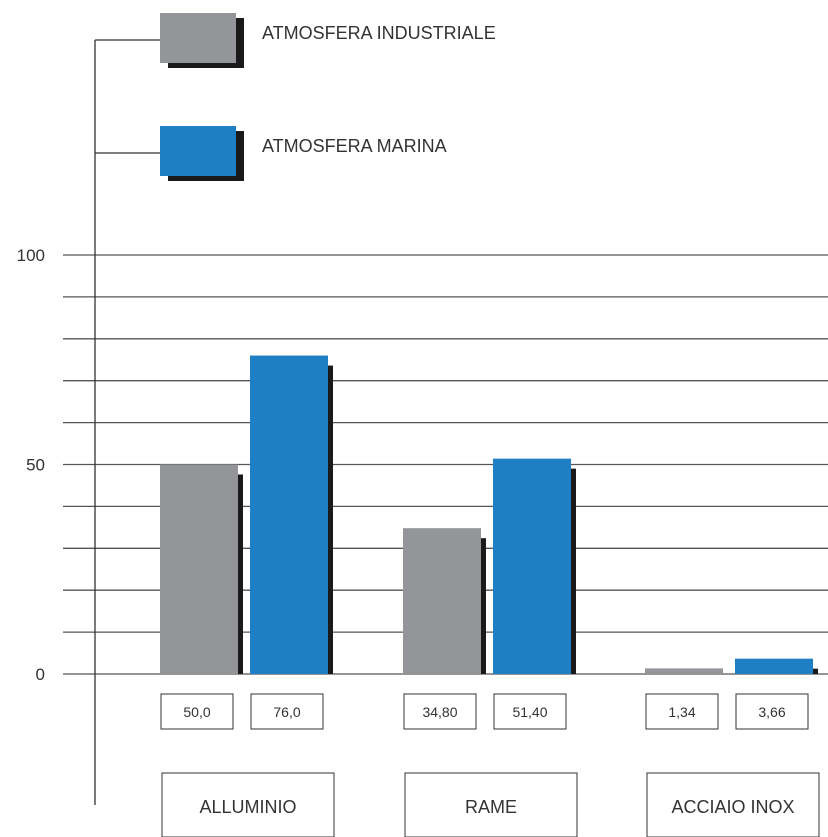  Describe the element at coordinates (732, 807) in the screenshot. I see `category-label: ACCIAIO INOX` at that location.